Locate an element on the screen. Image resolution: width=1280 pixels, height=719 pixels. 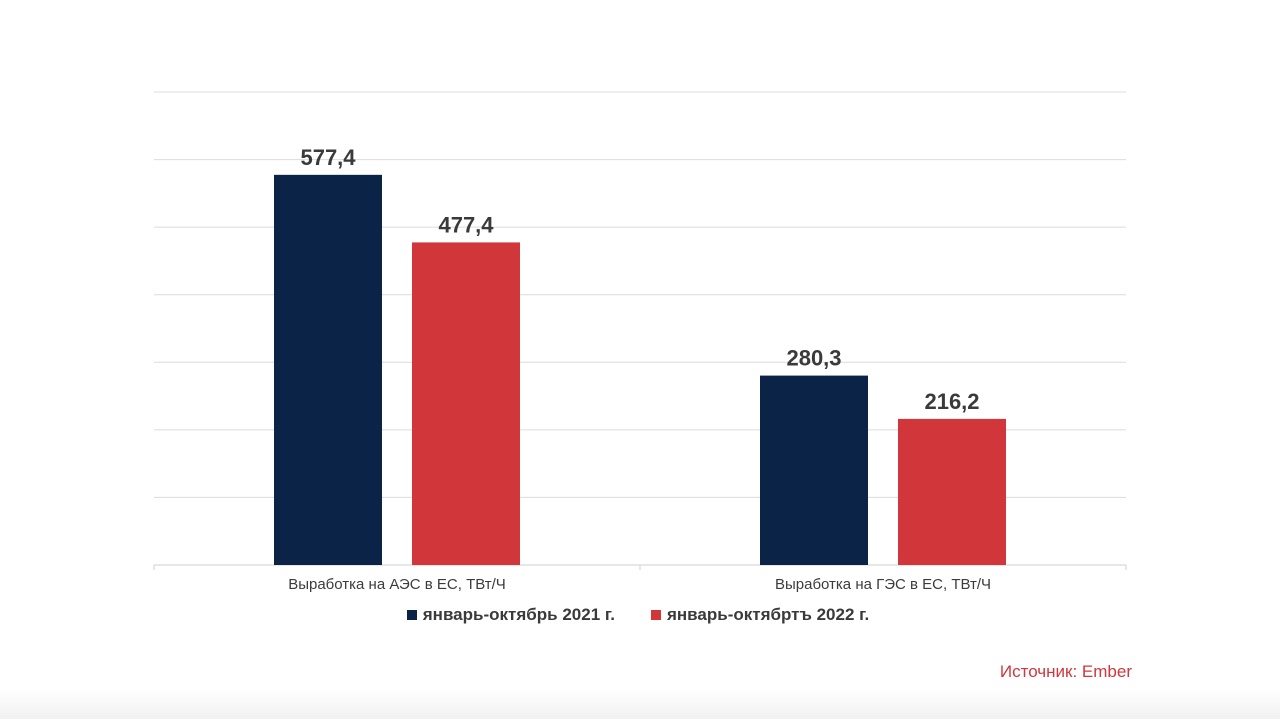
data-label: 577,4 is located at coordinates (328, 157).